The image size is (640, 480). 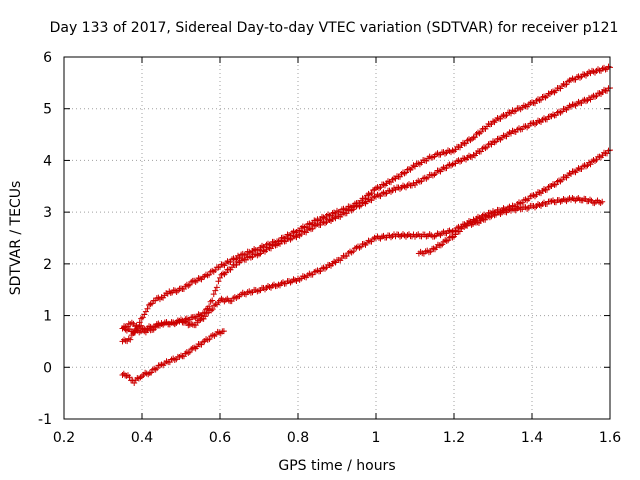 What do you see at coordinates (376, 438) in the screenshot?
I see `x-tick-label: 1` at bounding box center [376, 438].